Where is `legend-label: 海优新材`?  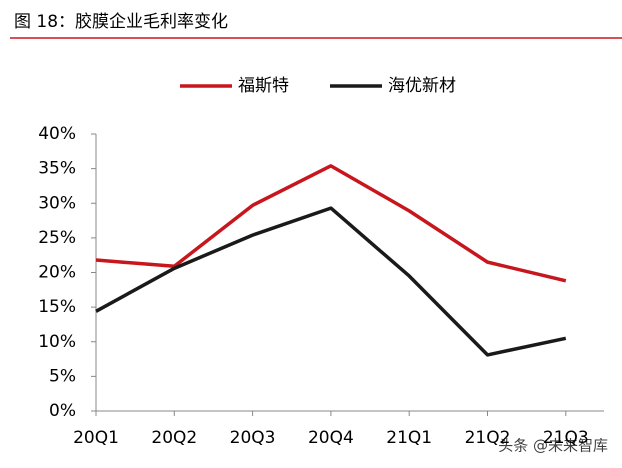 legend-label: 海优新材 is located at coordinates (422, 86).